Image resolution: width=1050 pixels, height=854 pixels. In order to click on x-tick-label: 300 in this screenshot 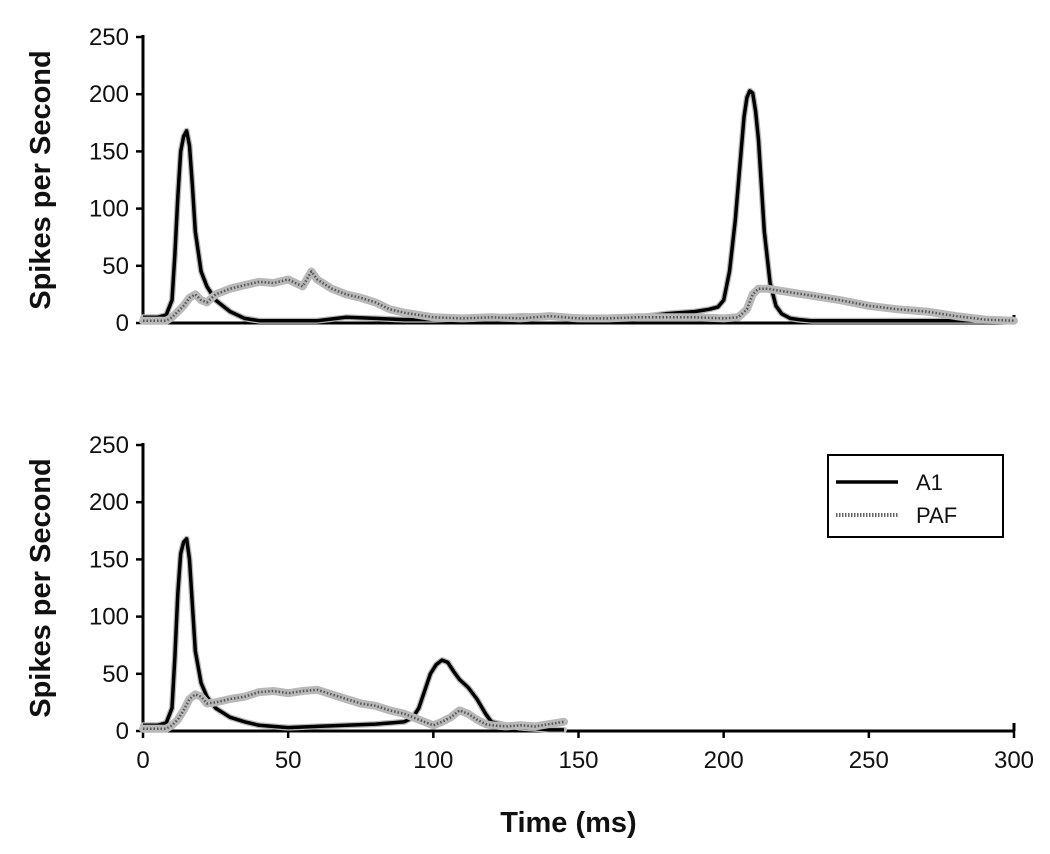, I will do `click(1014, 760)`.